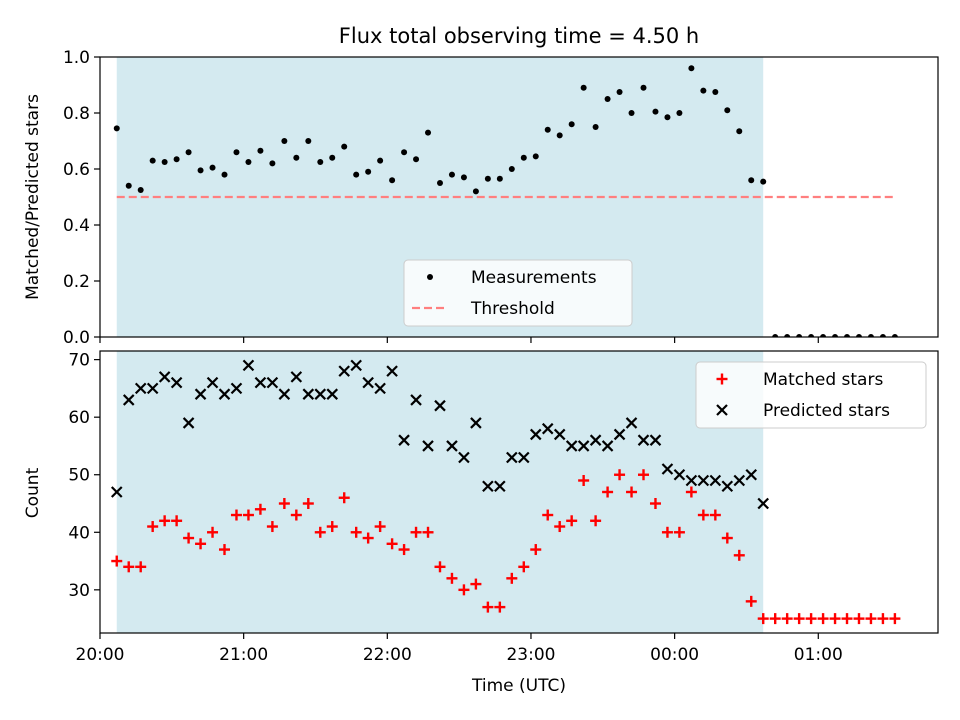 The width and height of the screenshot is (960, 720). Describe the element at coordinates (430, 277) in the screenshot. I see `legend-handle-measurements` at that location.